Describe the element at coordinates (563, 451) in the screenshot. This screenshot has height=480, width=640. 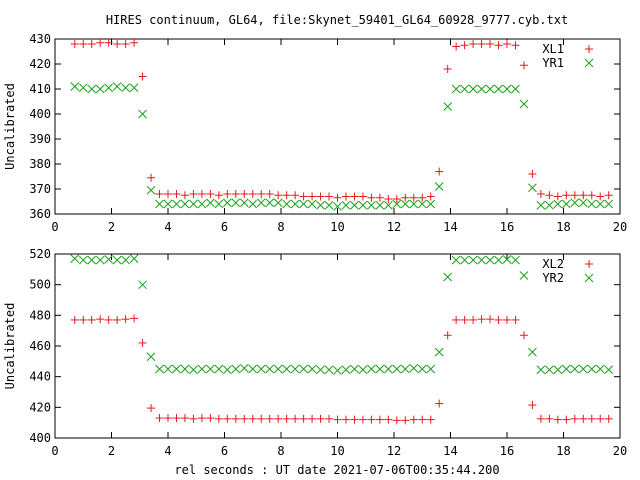
I see `x-tick-label: 18` at that location.